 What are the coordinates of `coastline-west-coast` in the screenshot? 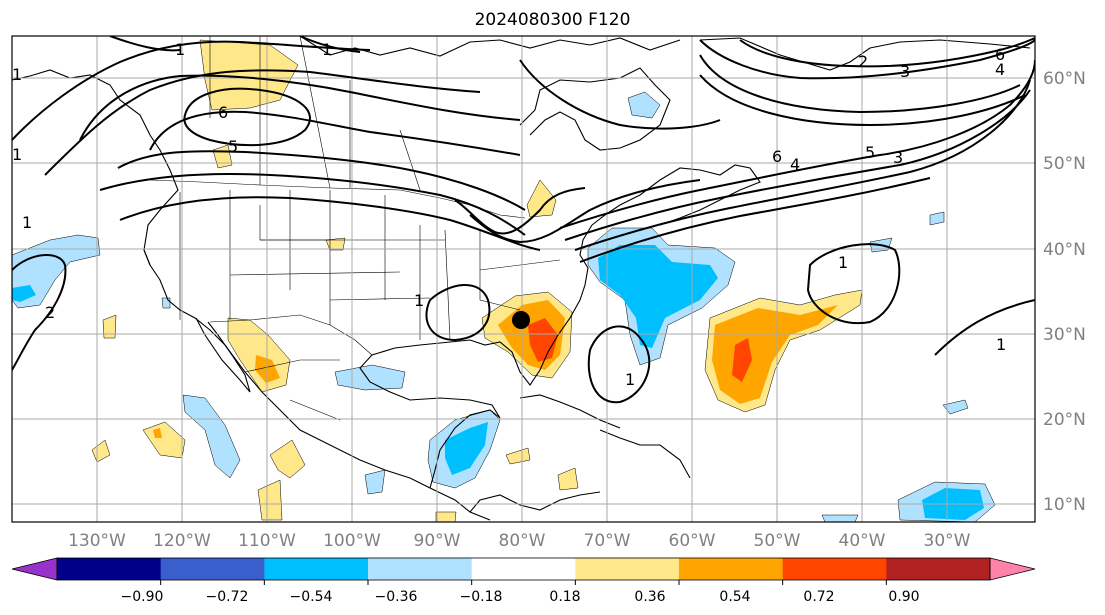 It's located at (317, 385).